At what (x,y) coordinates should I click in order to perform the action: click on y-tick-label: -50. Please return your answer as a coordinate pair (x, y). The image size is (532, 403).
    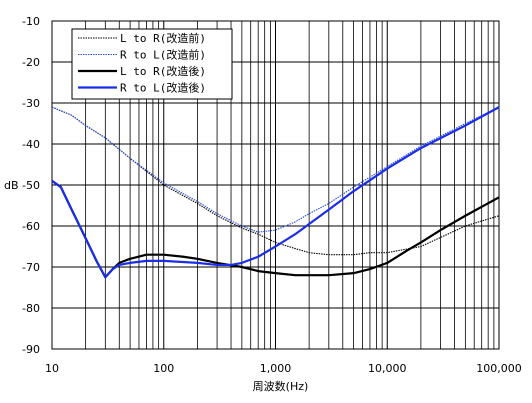
    Looking at the image, I should click on (31, 185).